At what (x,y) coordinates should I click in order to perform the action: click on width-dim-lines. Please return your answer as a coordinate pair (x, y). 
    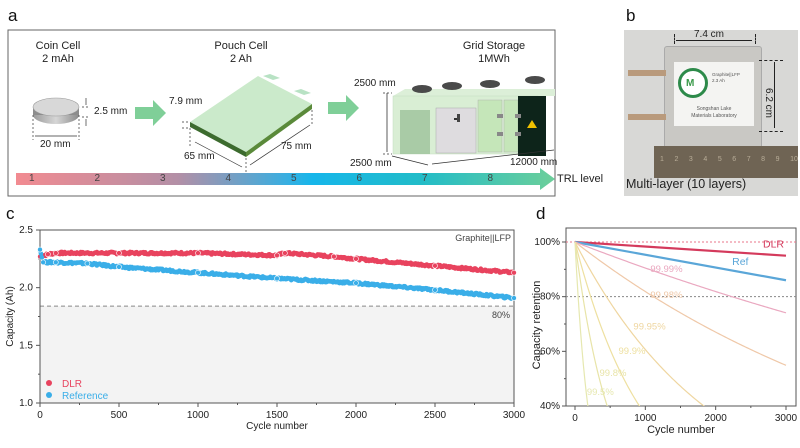
    Looking at the image, I should click on (715, 39).